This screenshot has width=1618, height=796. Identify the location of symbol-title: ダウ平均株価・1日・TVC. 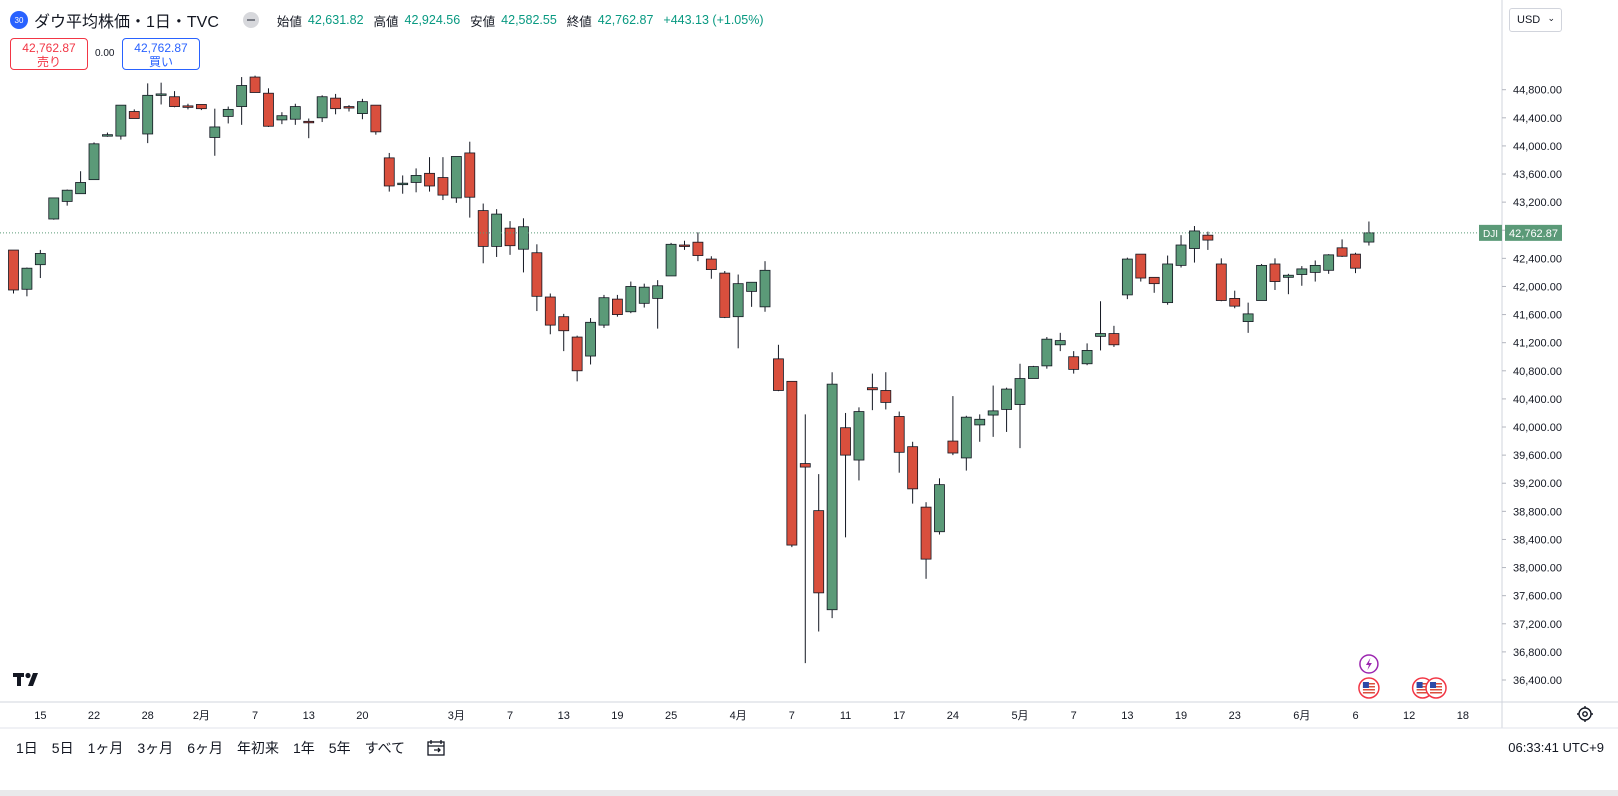
(126, 22).